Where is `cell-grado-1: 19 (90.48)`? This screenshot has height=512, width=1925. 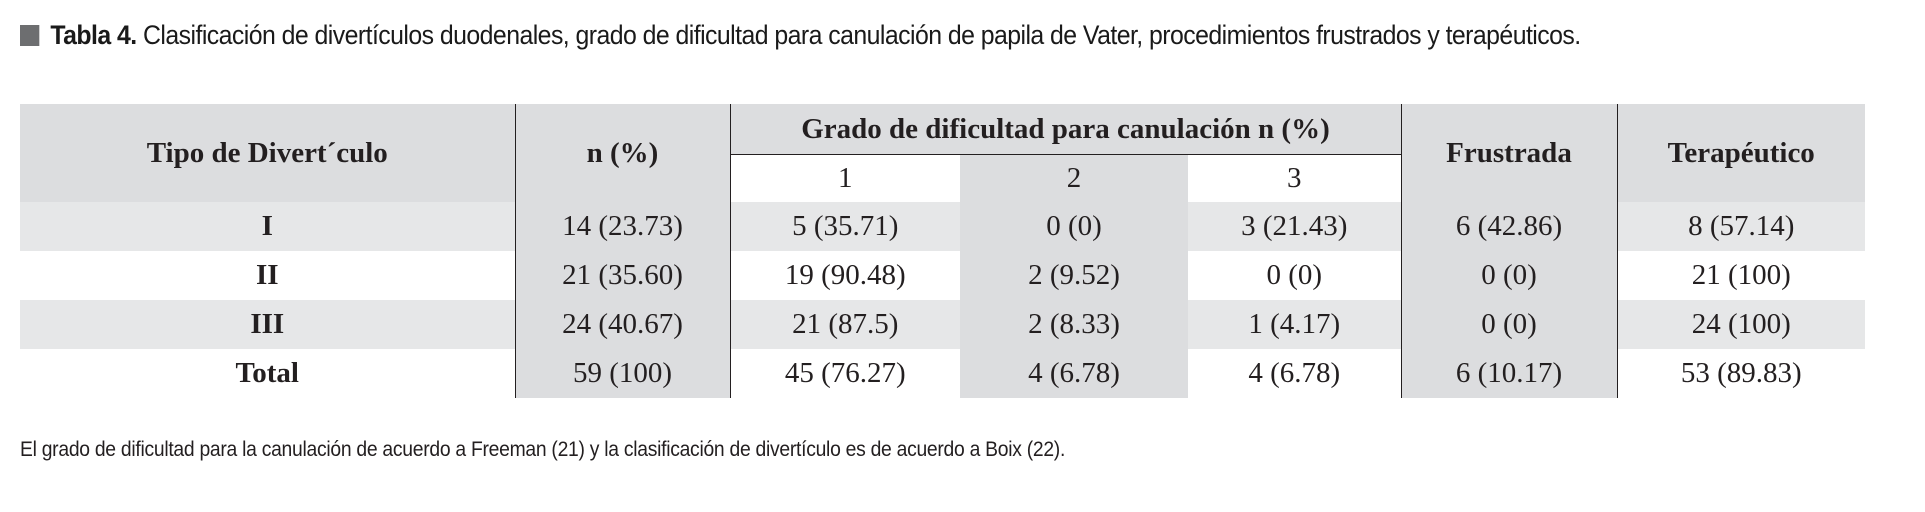 cell-grado-1: 19 (90.48) is located at coordinates (845, 275).